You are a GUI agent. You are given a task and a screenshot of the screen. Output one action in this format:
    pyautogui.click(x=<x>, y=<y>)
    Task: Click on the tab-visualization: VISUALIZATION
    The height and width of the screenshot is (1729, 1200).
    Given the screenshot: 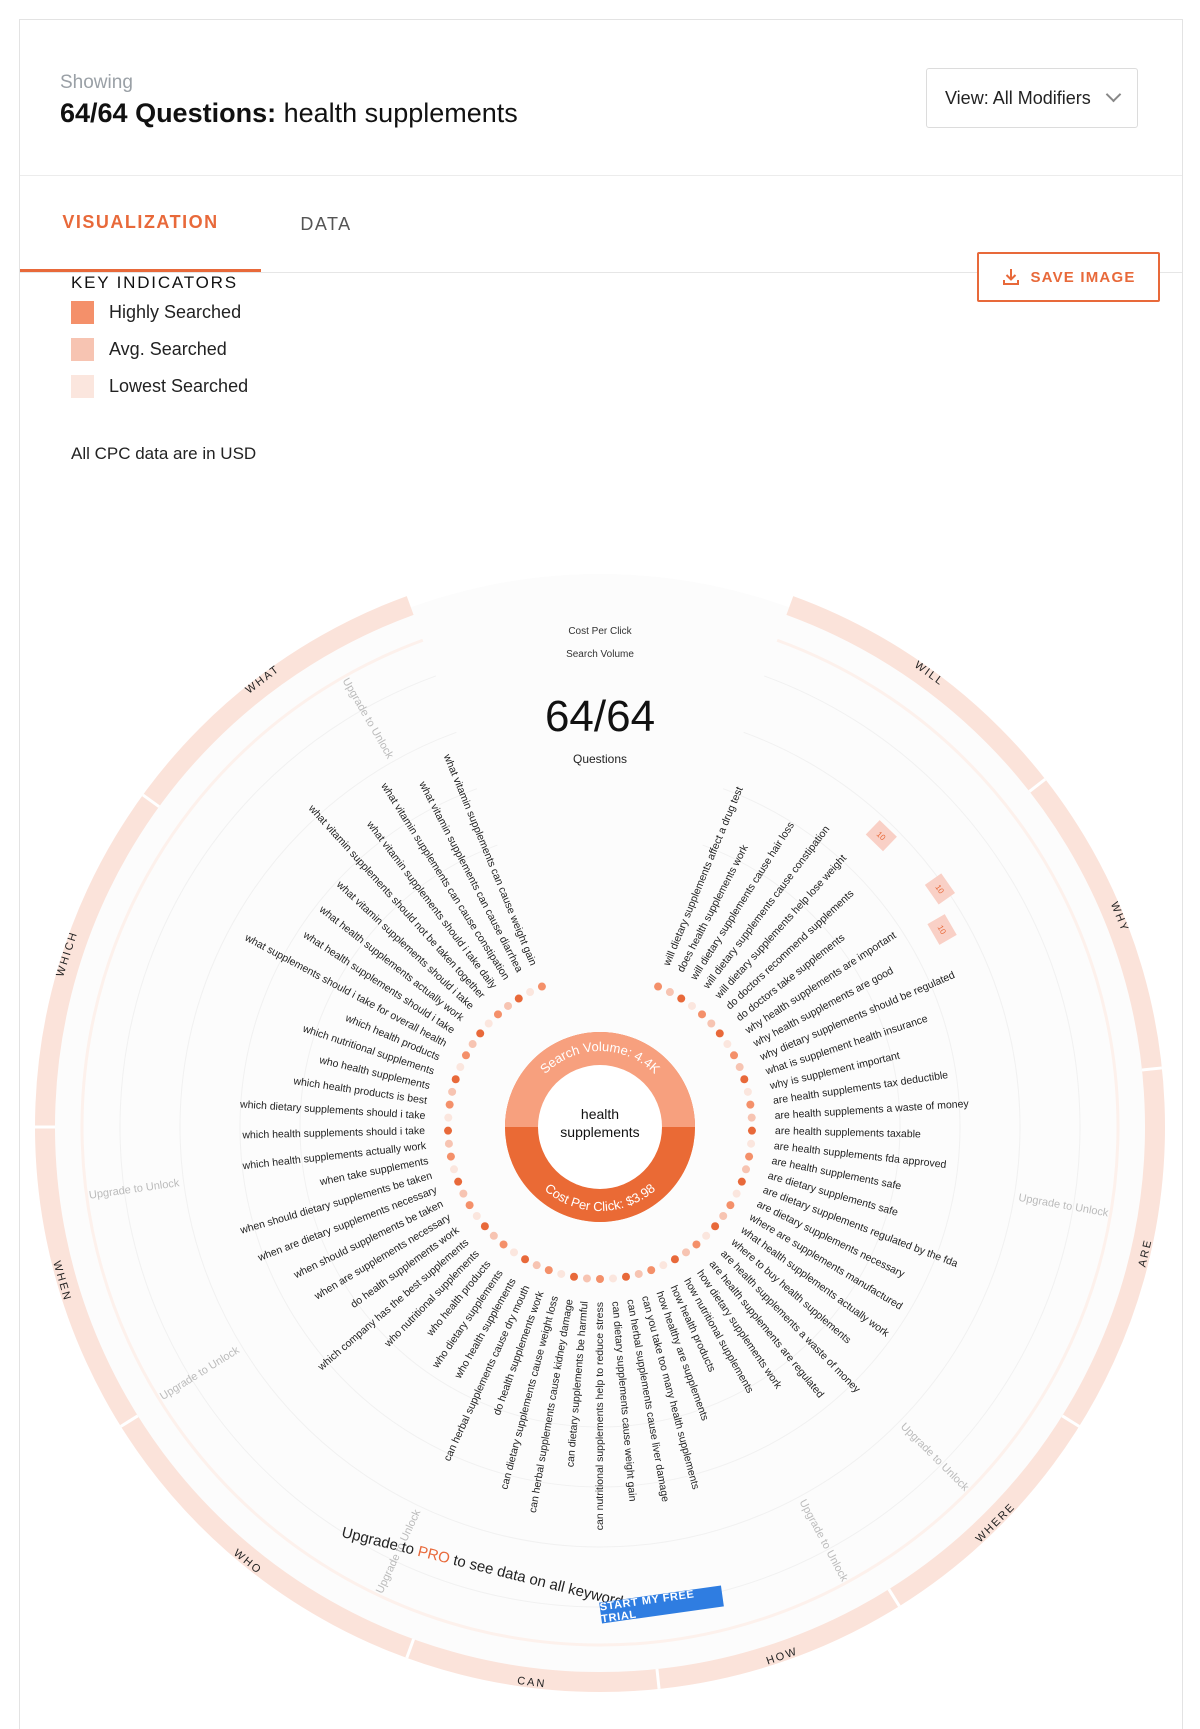 What is the action you would take?
    pyautogui.click(x=140, y=224)
    